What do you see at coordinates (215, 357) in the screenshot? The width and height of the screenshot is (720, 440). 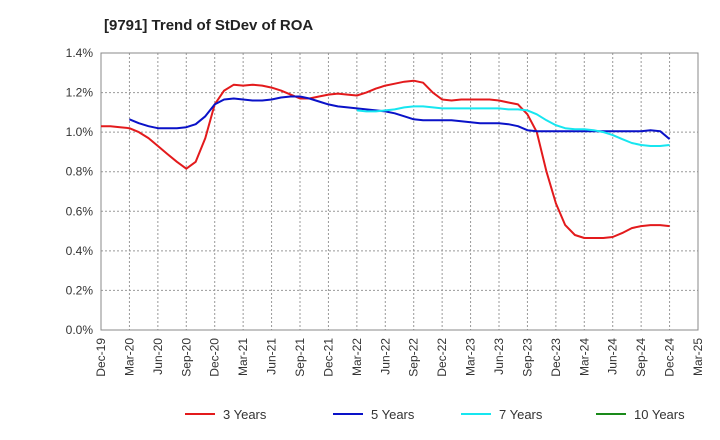 I see `x-tick-label: Dec-20` at bounding box center [215, 357].